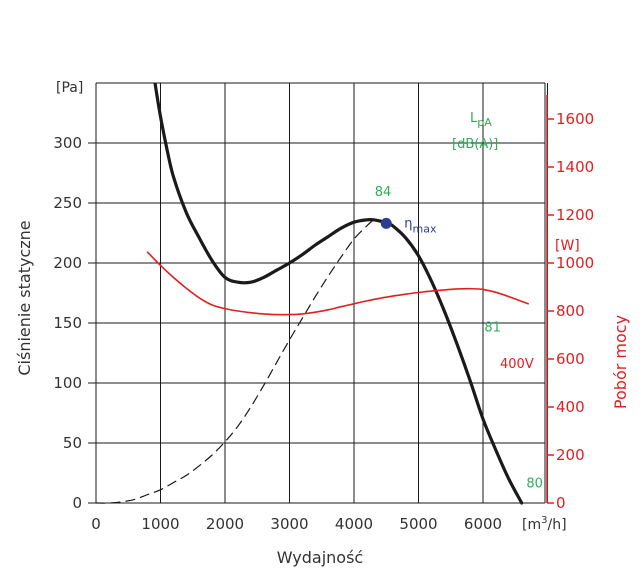 Image resolution: width=642 pixels, height=588 pixels. I want to click on y2-axis-ticks: 0 200 400 600 800 1000 1200 1400 1600, so click(570, 303).